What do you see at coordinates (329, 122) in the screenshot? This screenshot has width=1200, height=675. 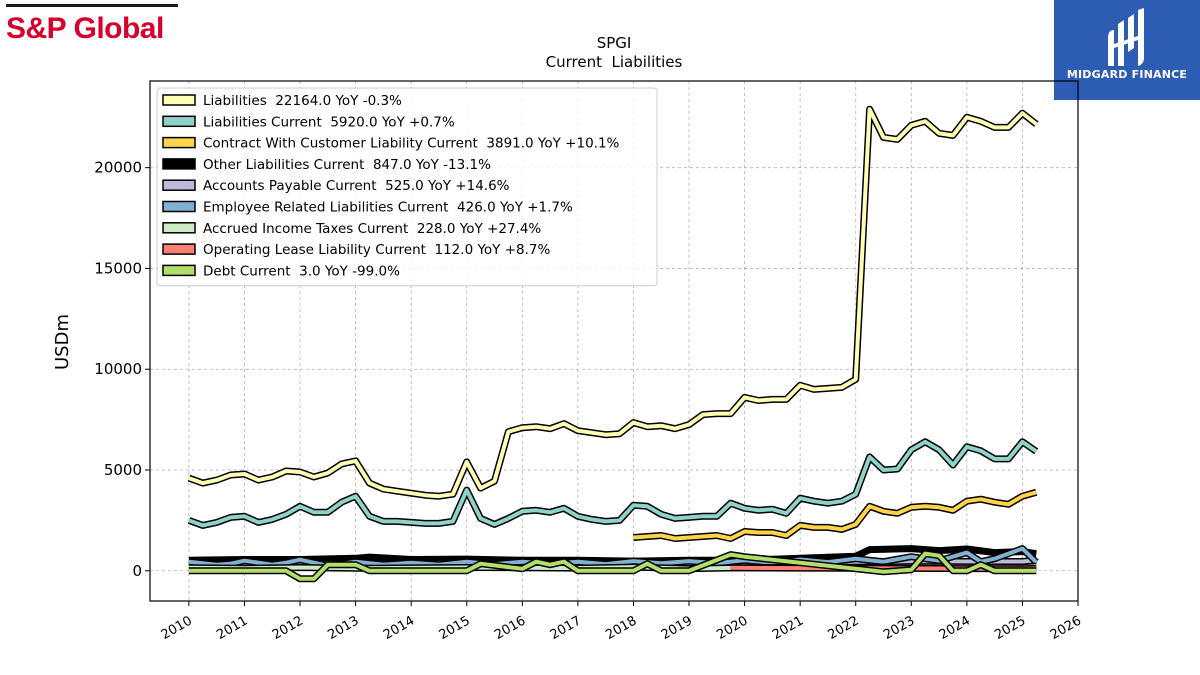 I see `legend-label: Liabilities Current 5920.0 YoY +0.7%` at bounding box center [329, 122].